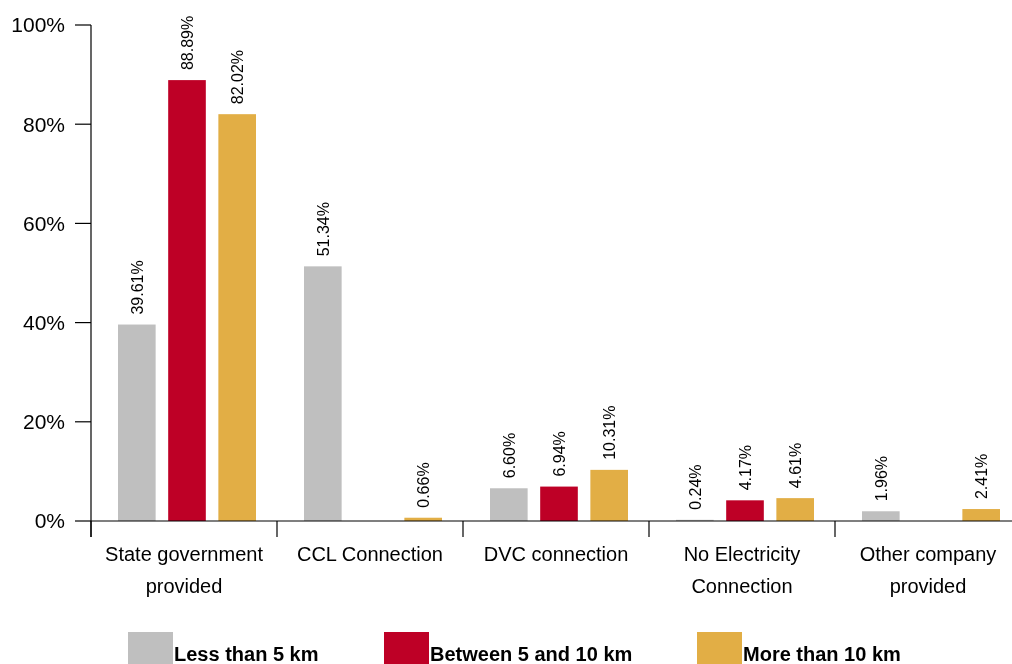  I want to click on y-tick-label: 20%, so click(43, 422).